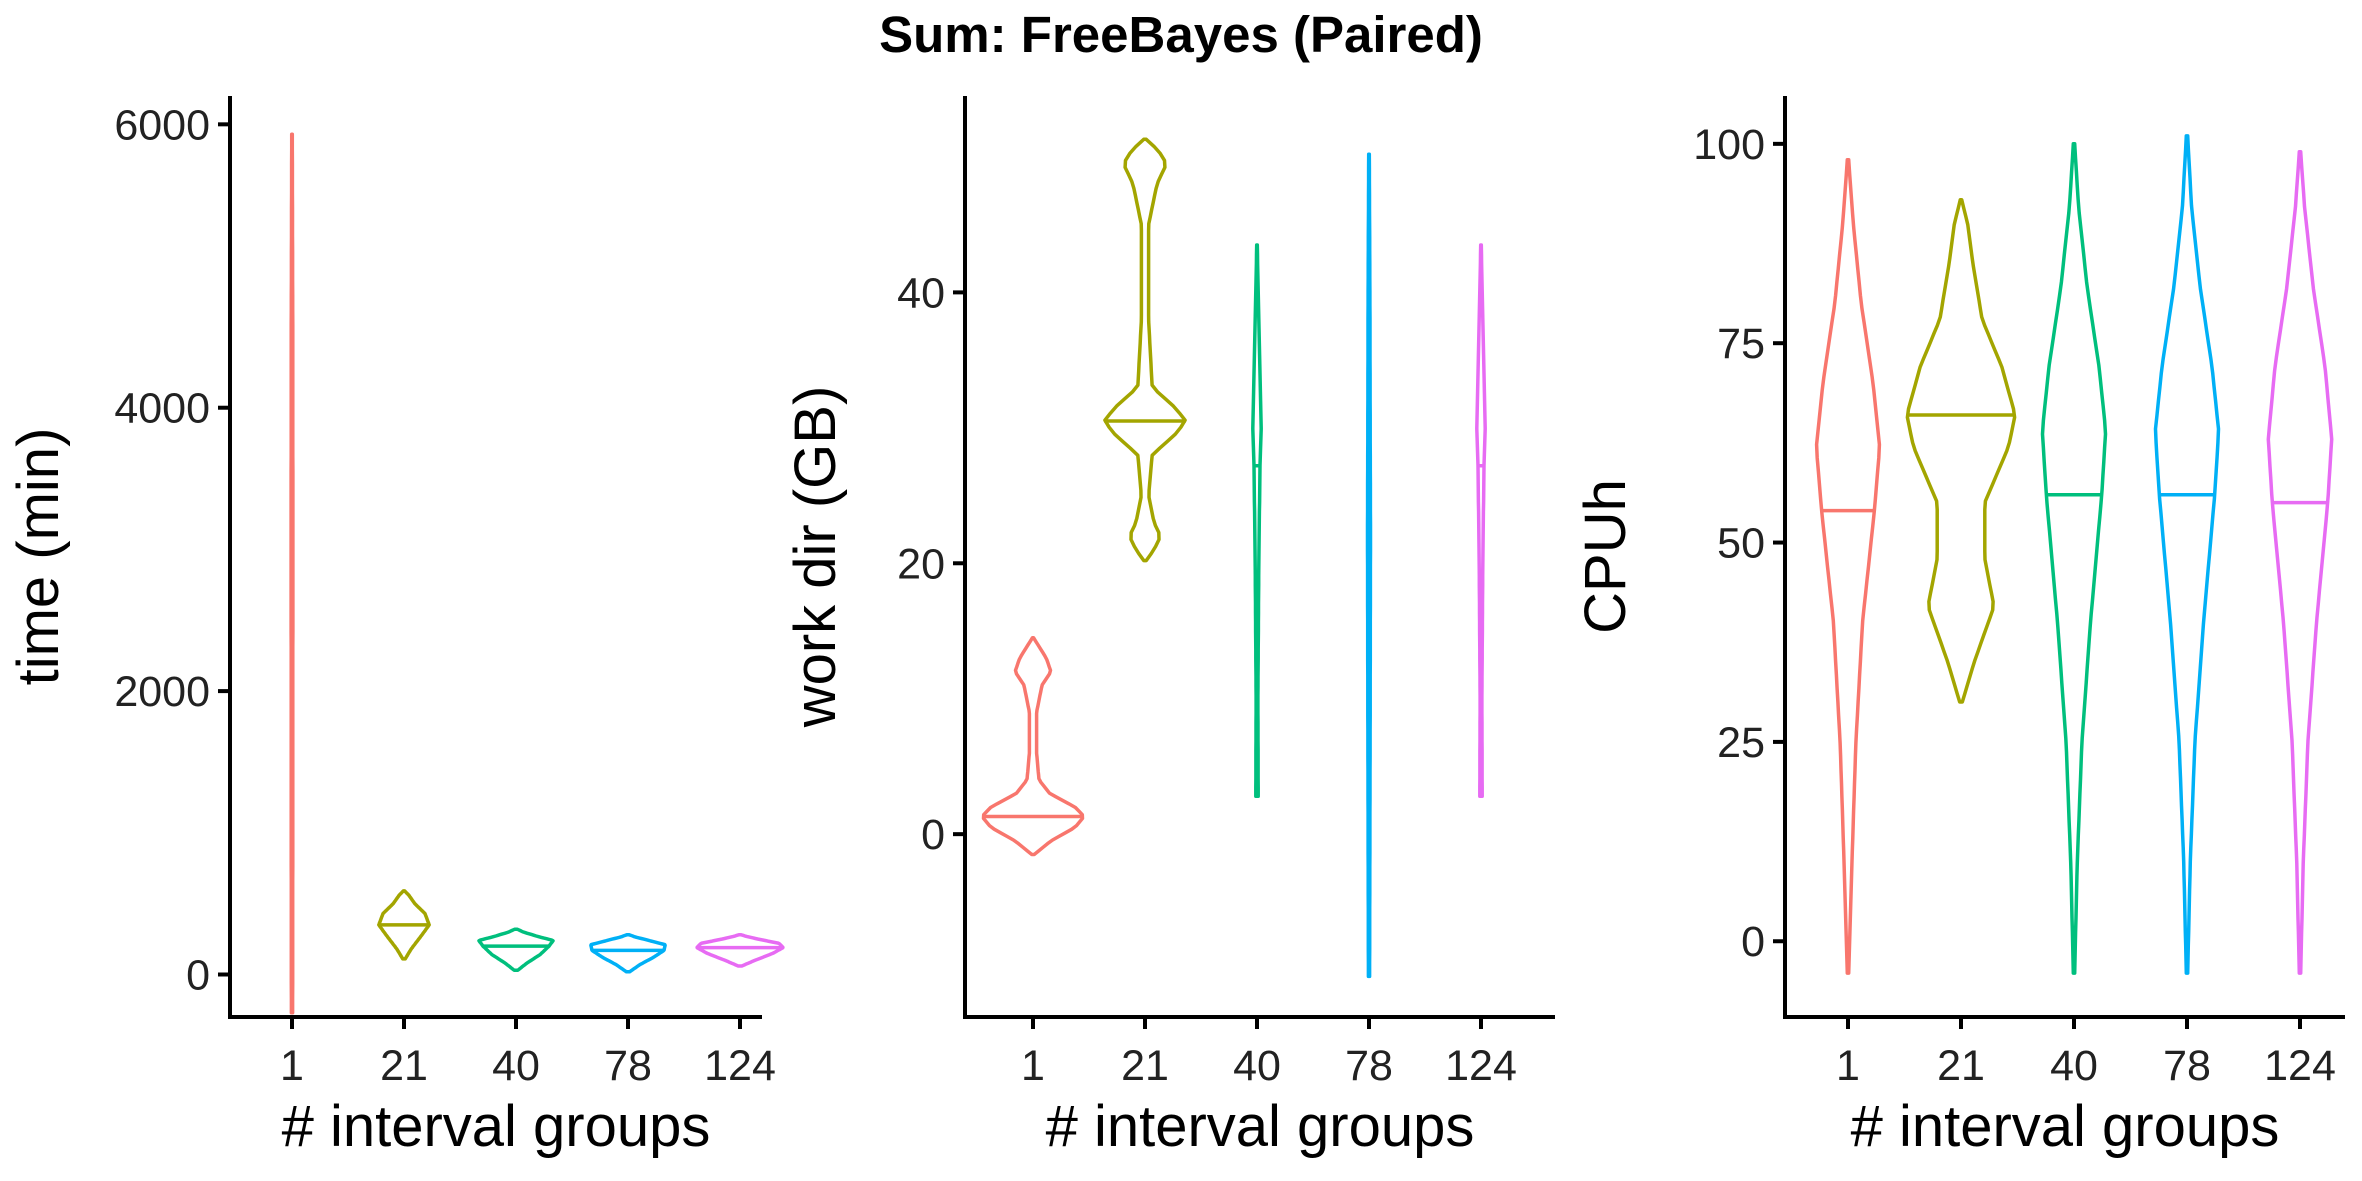 This screenshot has width=2362, height=1181. What do you see at coordinates (1741, 344) in the screenshot?
I see `y-tick-label: 75` at bounding box center [1741, 344].